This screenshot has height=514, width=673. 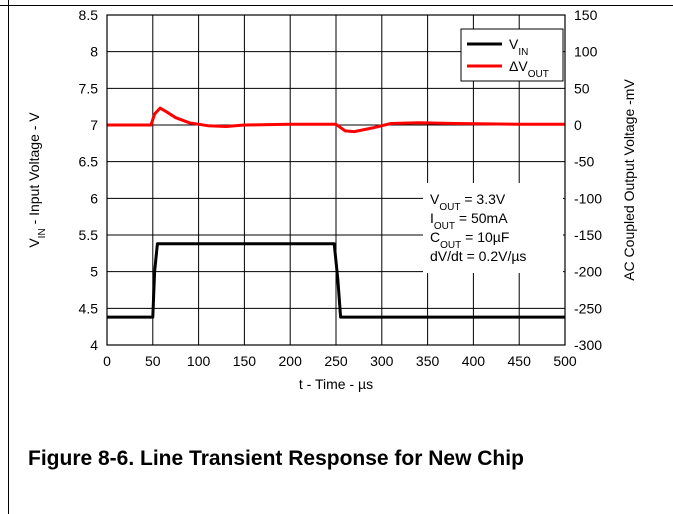 I want to click on left-y-tick-label: 5, so click(x=94, y=272).